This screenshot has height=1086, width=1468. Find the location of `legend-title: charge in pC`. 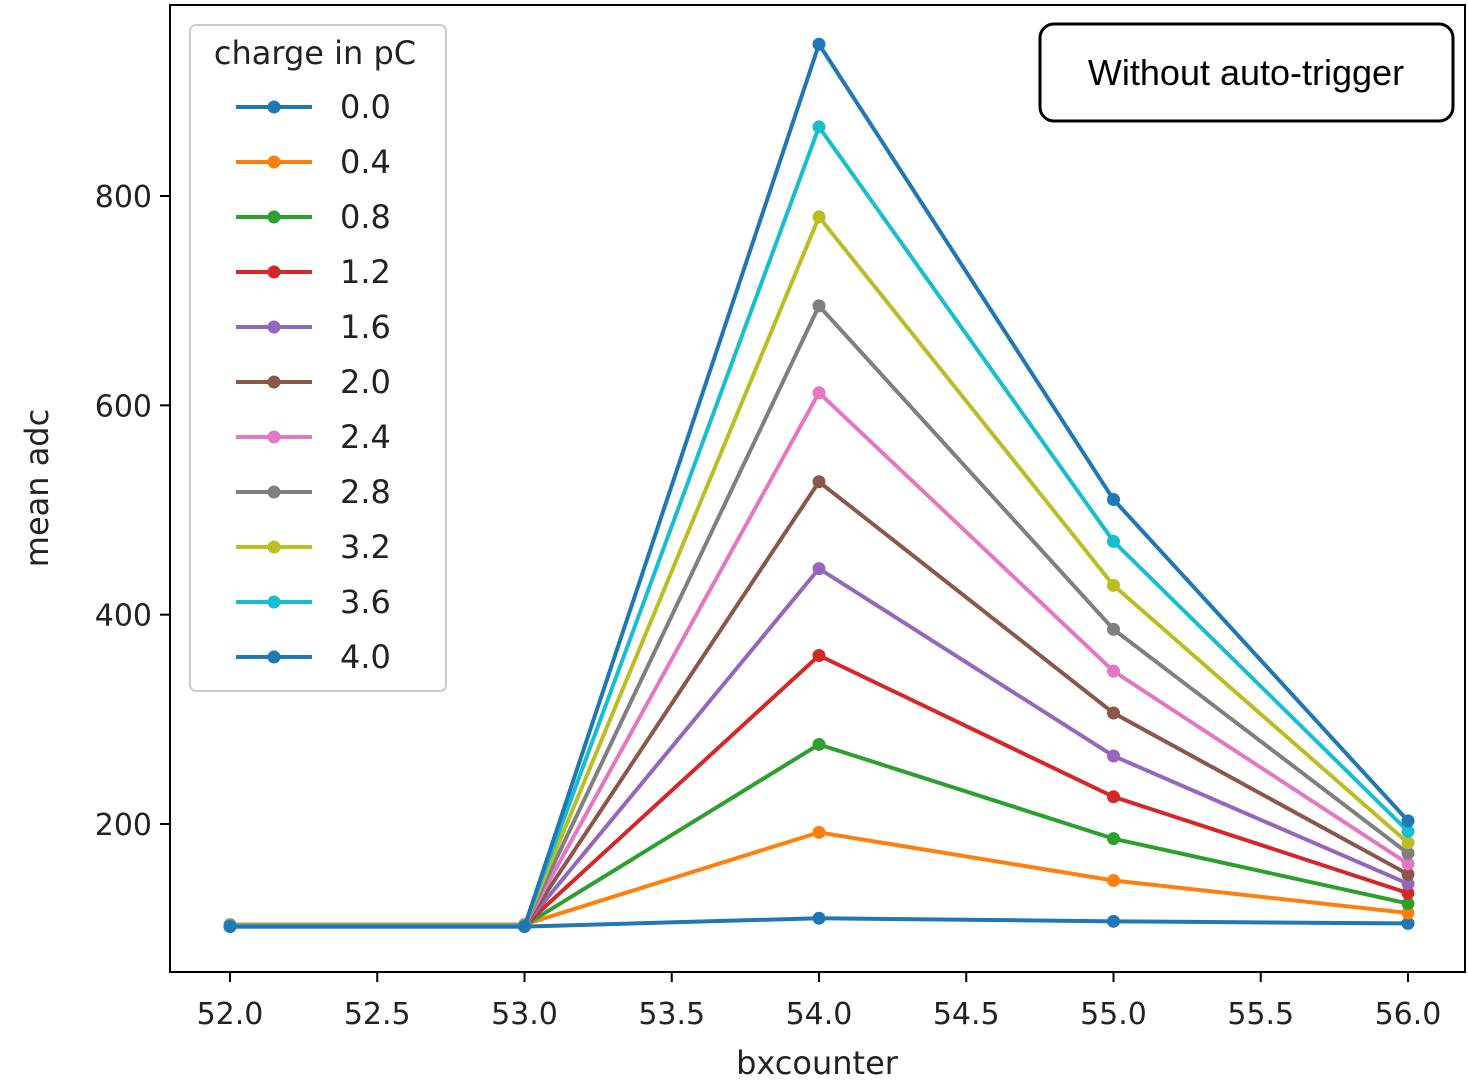

legend-title: charge in pC is located at coordinates (315, 53).